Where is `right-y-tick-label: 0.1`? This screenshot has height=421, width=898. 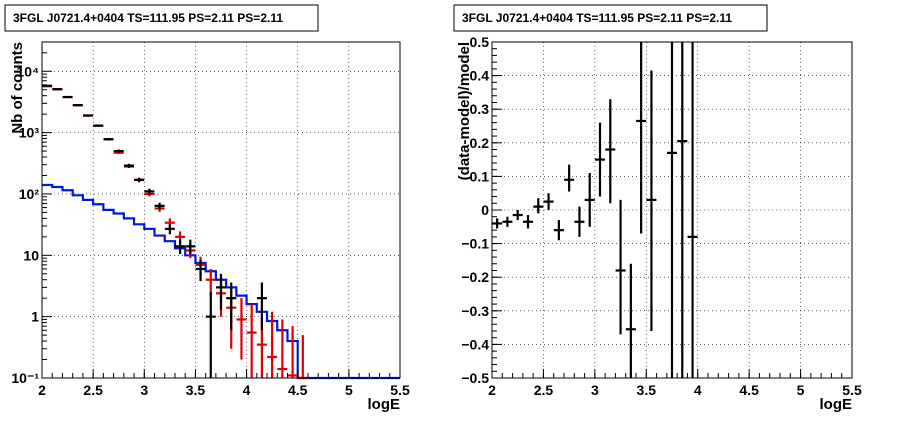 right-y-tick-label: 0.1 is located at coordinates (480, 176).